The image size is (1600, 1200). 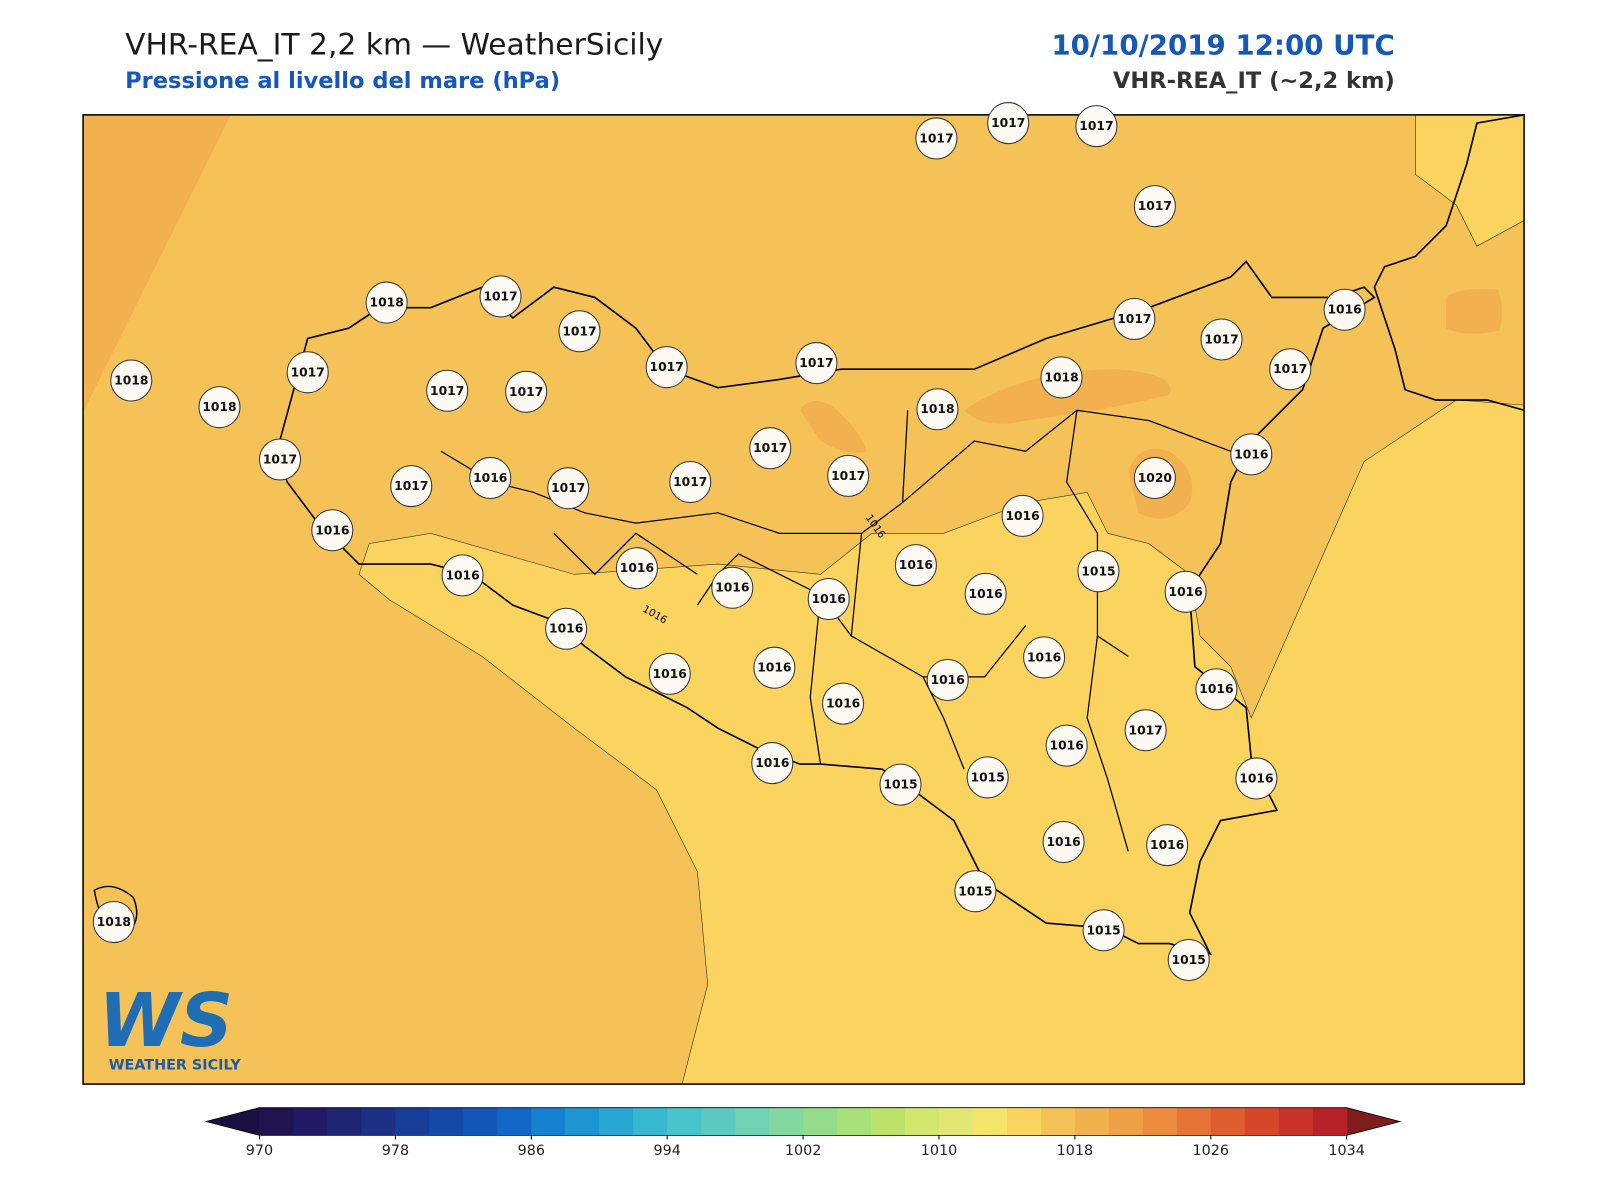 What do you see at coordinates (1254, 81) in the screenshot?
I see `model: VHR-REA_IT (~2,2 km)` at bounding box center [1254, 81].